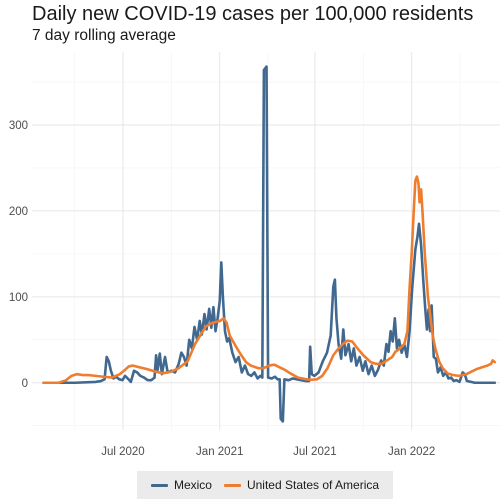  Describe the element at coordinates (219, 452) in the screenshot. I see `x-tick-label: Jan 2021` at that location.